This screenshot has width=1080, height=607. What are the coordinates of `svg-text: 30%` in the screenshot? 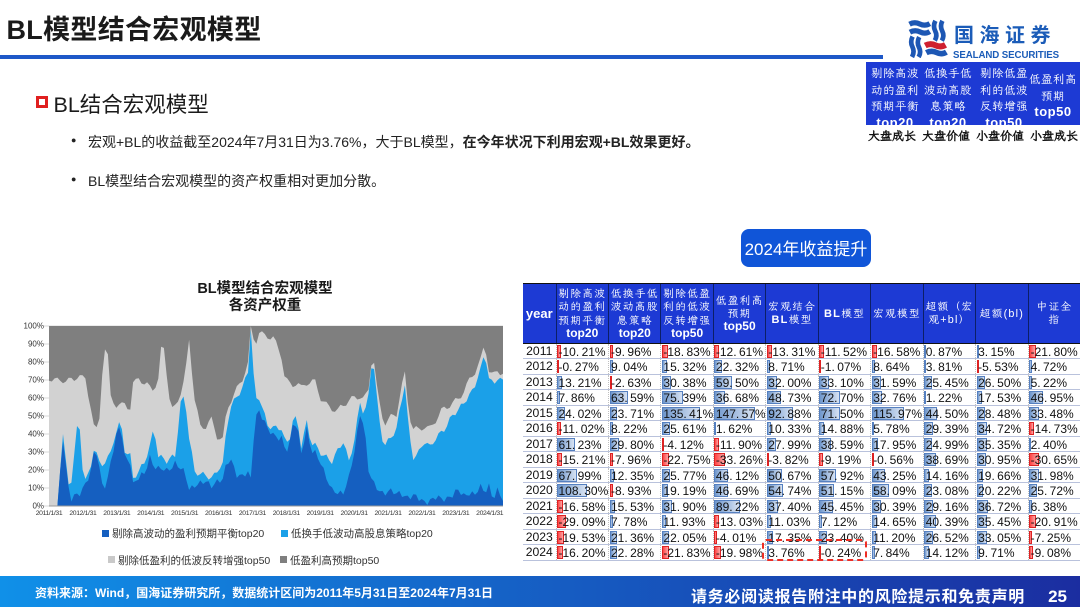 It's located at (36, 452).